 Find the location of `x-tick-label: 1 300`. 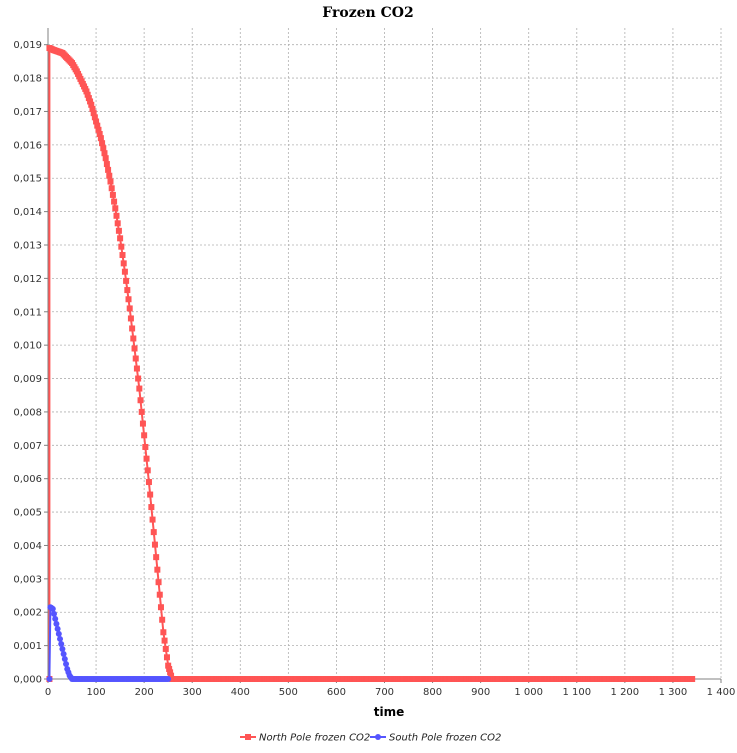

x-tick-label: 1 300 is located at coordinates (673, 692).